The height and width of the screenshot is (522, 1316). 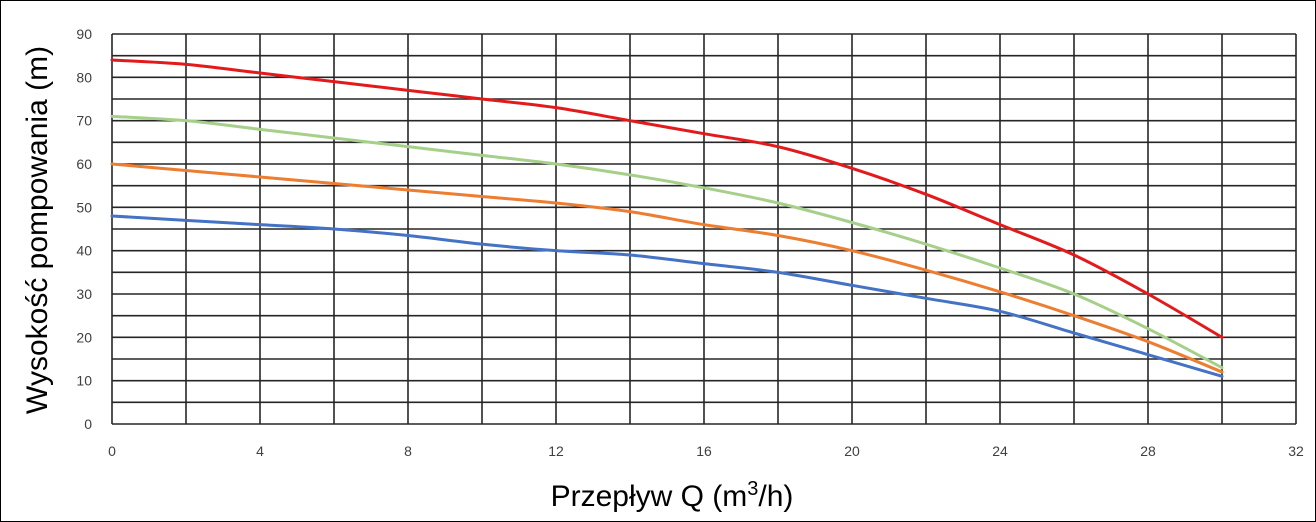 I want to click on y-tick-label: 80, so click(x=84, y=77).